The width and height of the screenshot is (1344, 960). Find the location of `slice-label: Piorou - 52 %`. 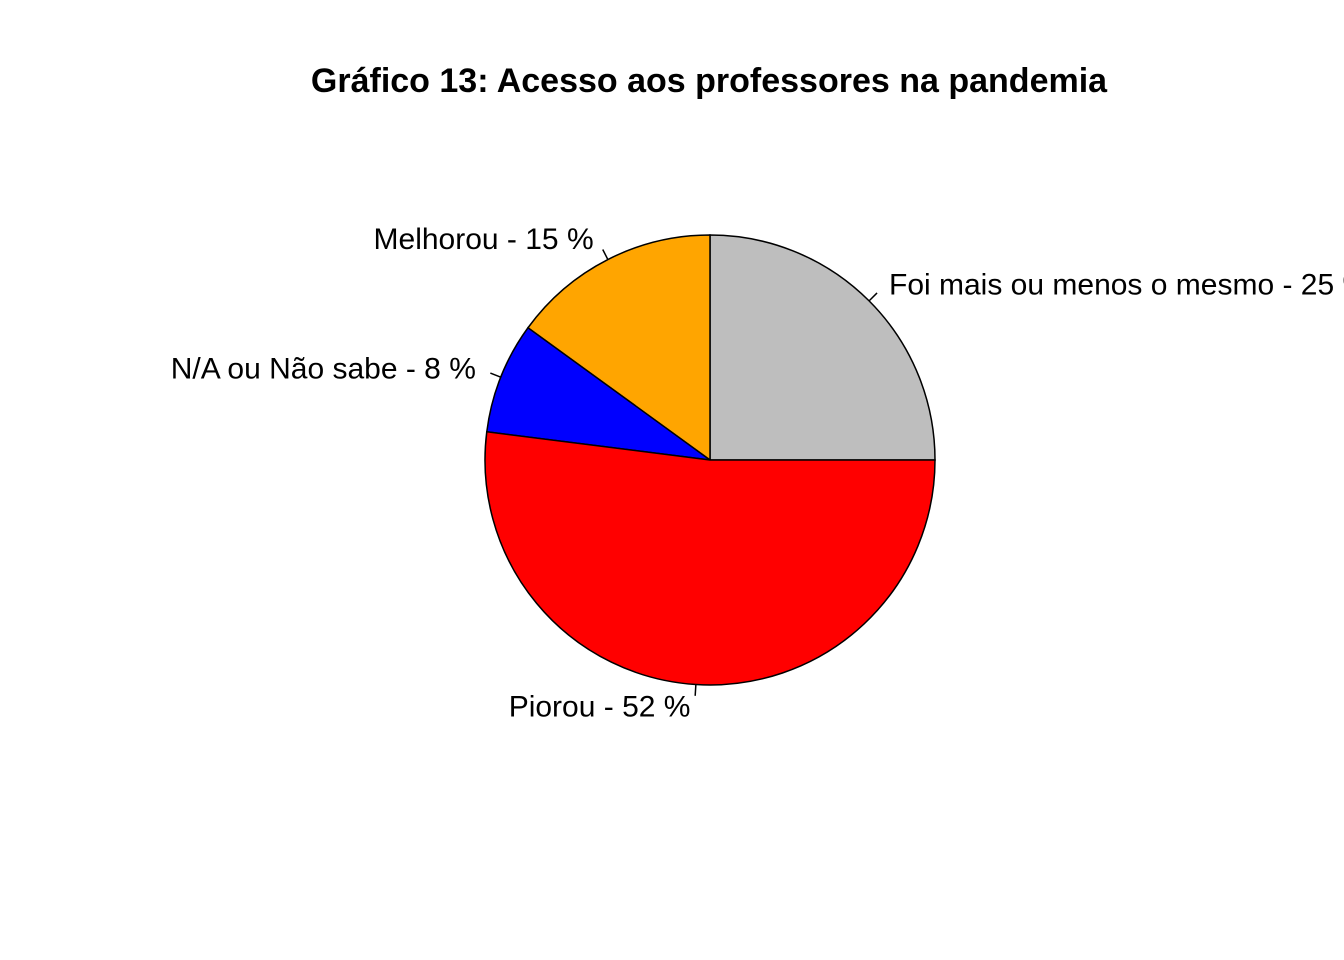

slice-label: Piorou - 52 % is located at coordinates (600, 707).